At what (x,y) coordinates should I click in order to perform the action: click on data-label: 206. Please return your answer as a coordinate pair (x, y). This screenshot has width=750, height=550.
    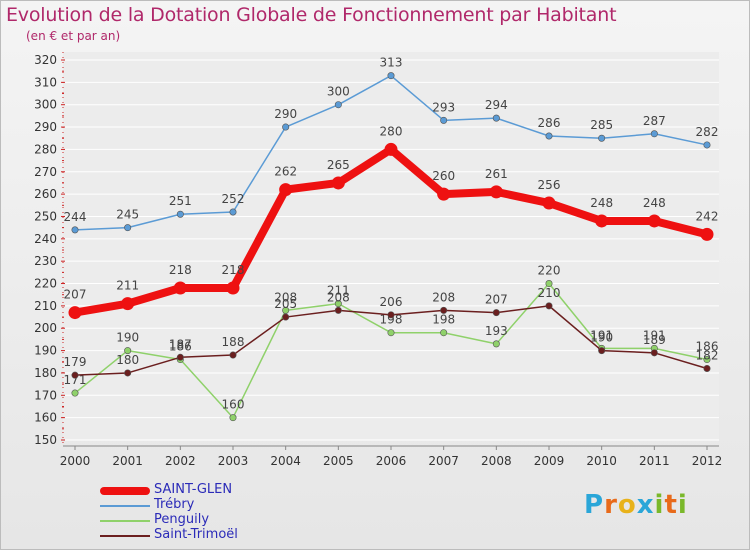
    Looking at the image, I should click on (391, 302).